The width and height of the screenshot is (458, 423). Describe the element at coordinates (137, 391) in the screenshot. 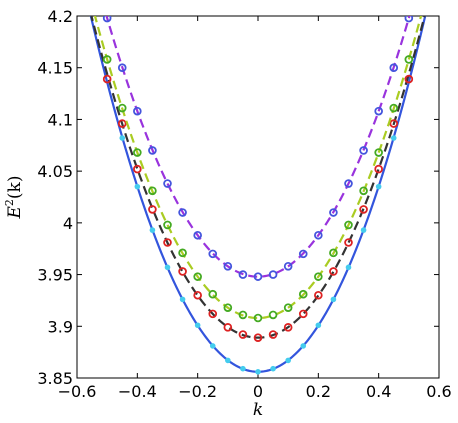

I see `x-tick-label: −0.4` at that location.